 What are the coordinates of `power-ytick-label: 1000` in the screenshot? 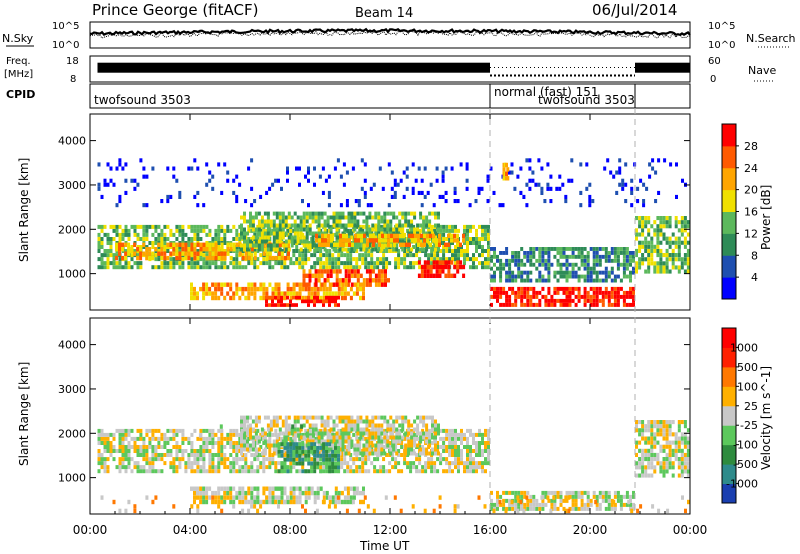 It's located at (72, 274).